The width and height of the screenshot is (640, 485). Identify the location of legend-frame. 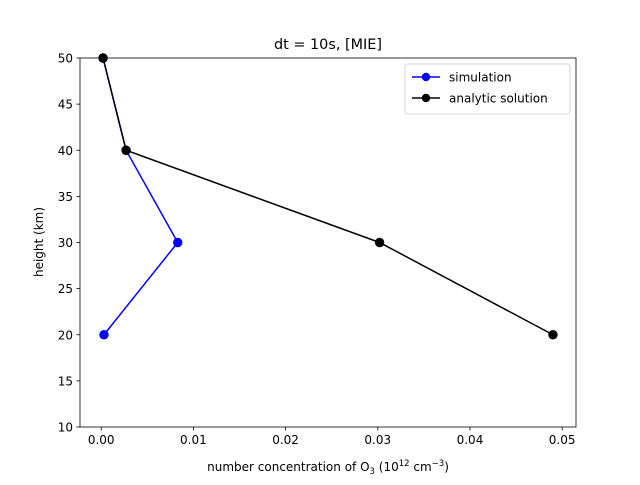
(487, 89).